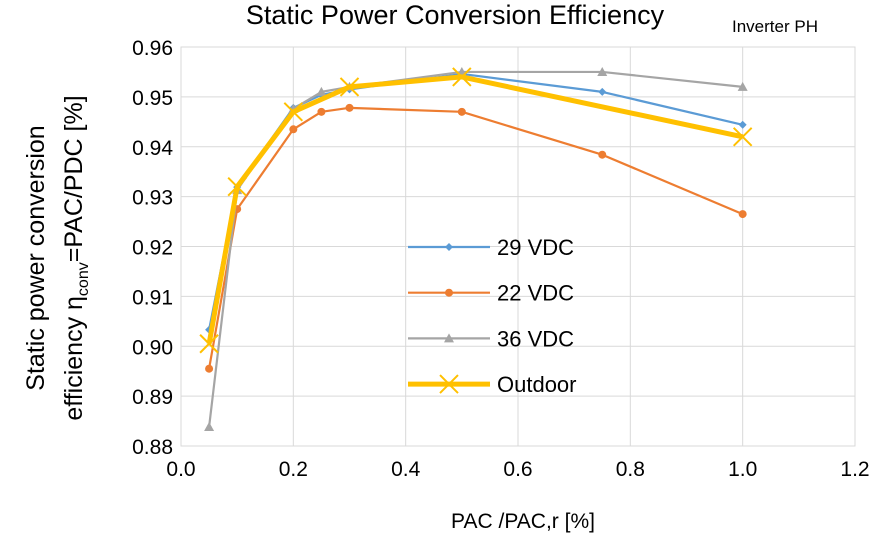  I want to click on y-tick-label: 0.91, so click(152, 297).